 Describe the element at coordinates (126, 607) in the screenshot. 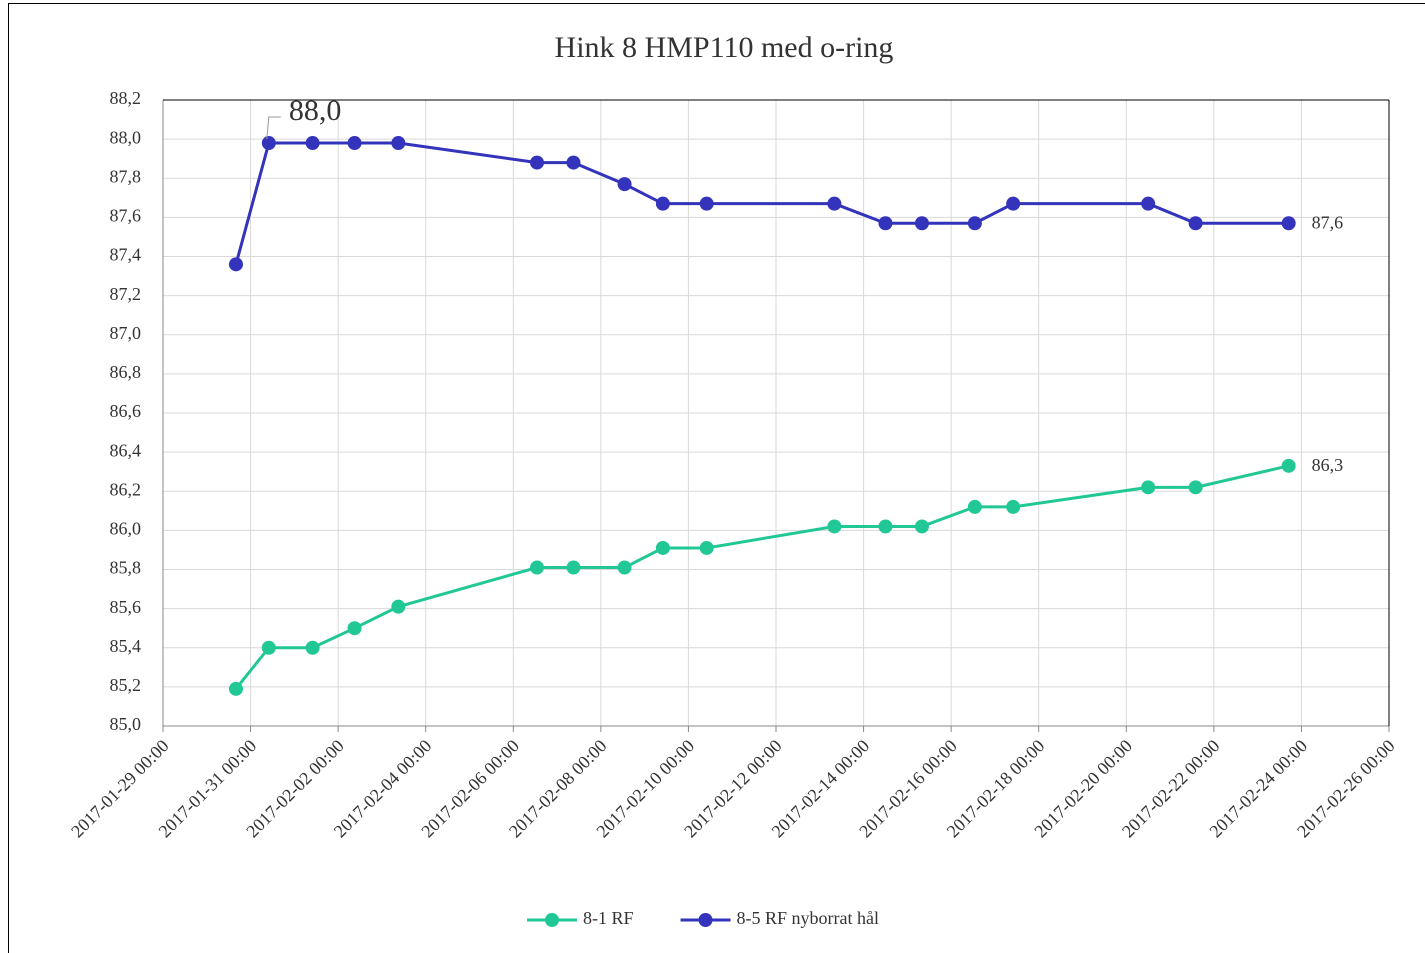

I see `y-tick-label: 85,6` at that location.